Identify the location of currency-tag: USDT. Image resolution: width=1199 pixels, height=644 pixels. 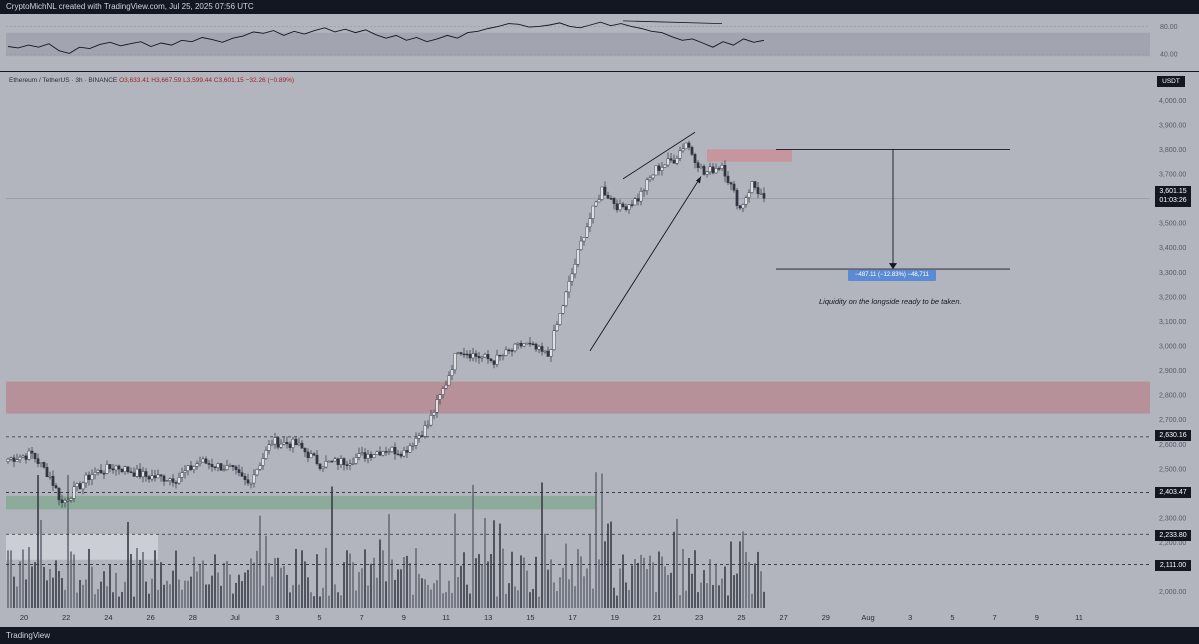
(1171, 81).